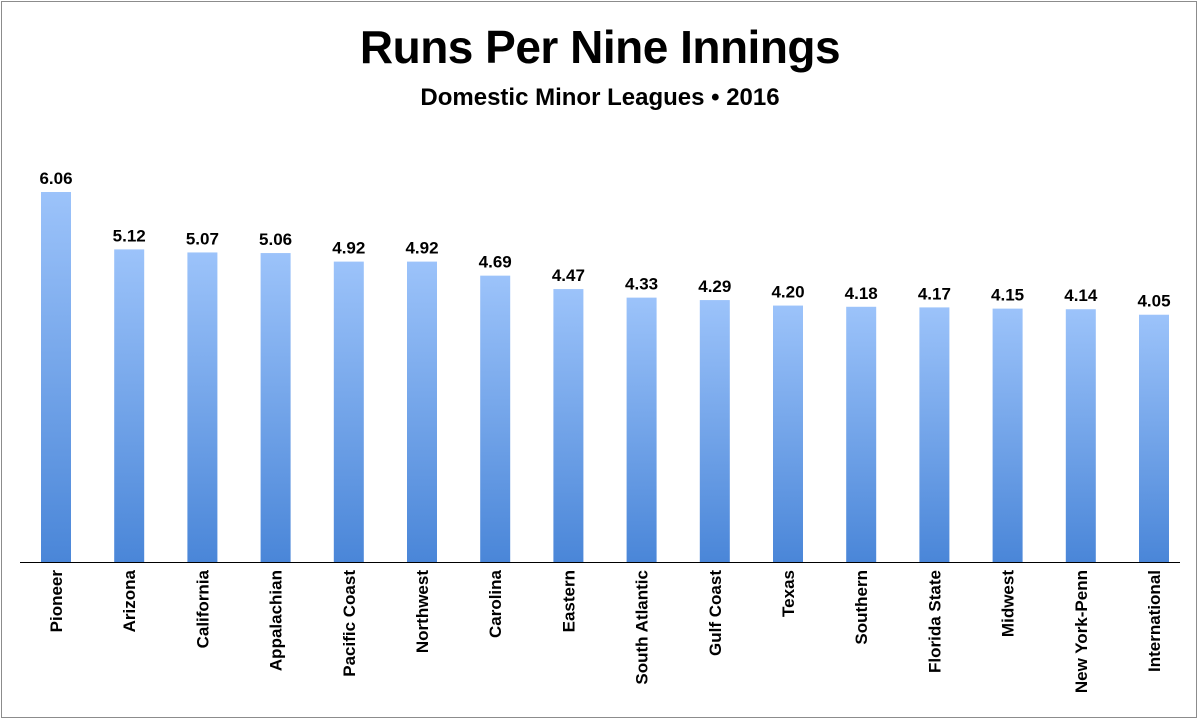  I want to click on value-label: 4.33, so click(641, 284).